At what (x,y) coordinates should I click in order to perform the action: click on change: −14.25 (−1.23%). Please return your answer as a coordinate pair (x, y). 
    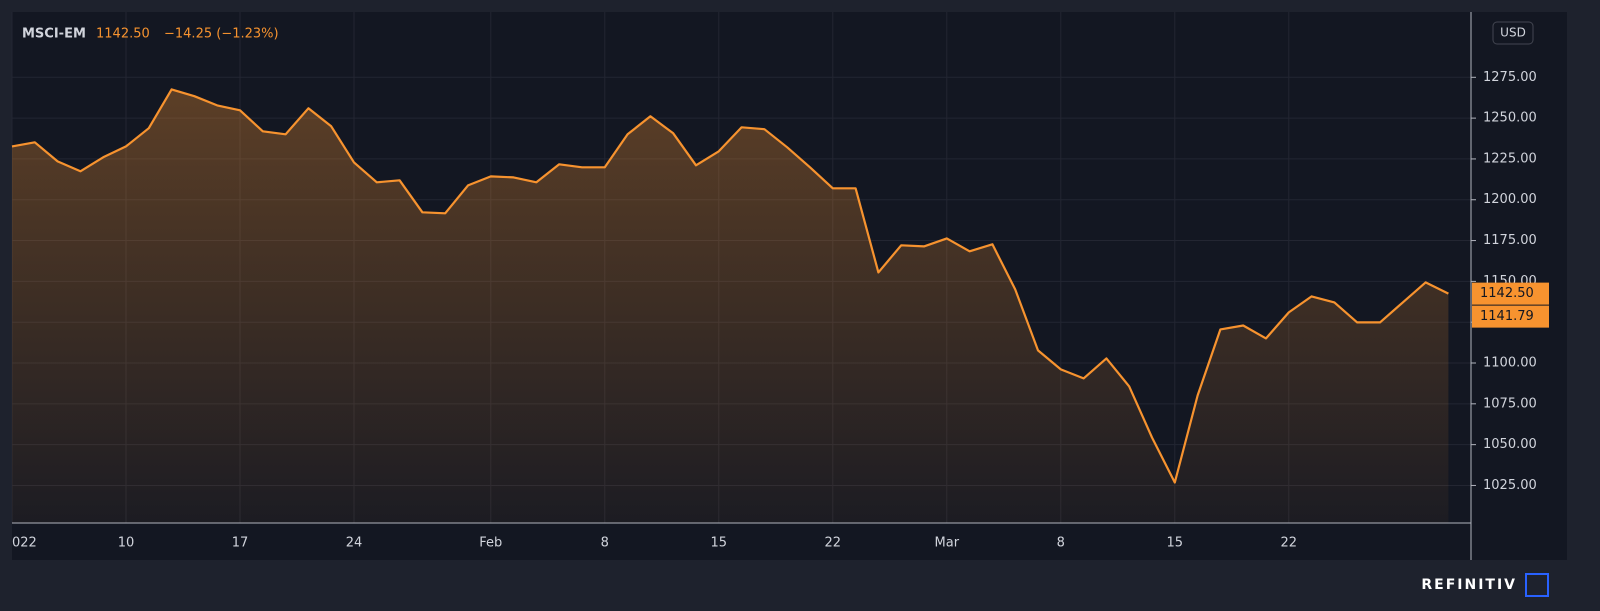
    Looking at the image, I should click on (221, 34).